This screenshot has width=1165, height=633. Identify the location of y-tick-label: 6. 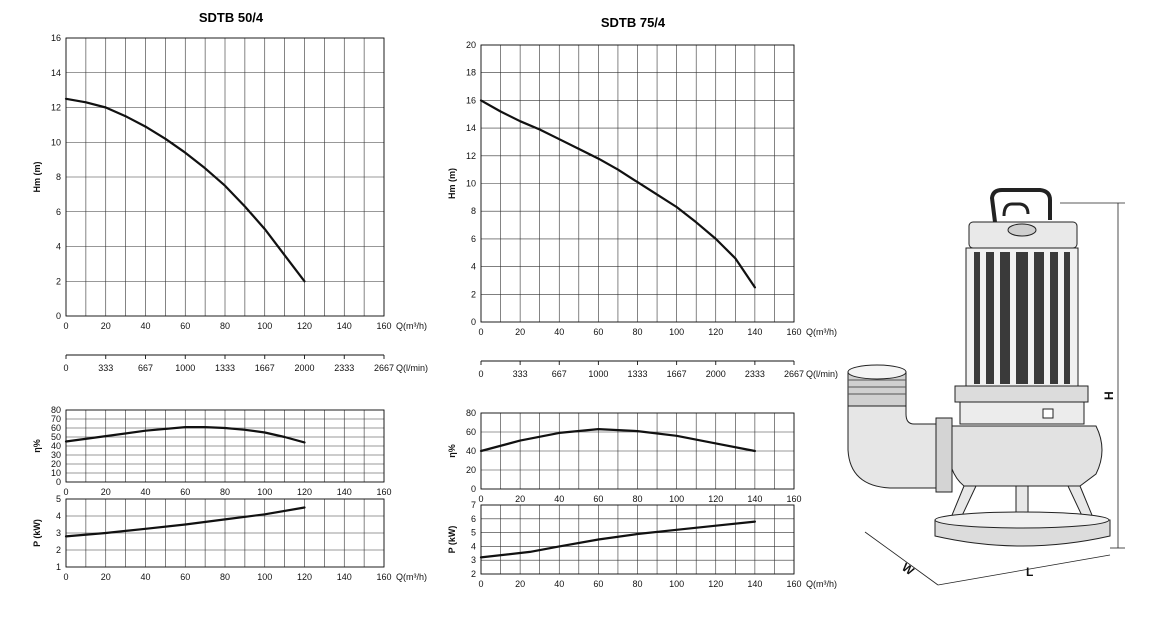
(473, 239).